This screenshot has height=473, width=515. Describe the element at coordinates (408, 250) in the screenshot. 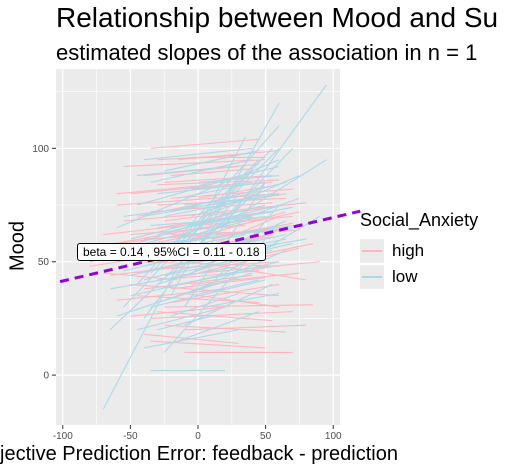

I see `legend-label-high: high` at that location.